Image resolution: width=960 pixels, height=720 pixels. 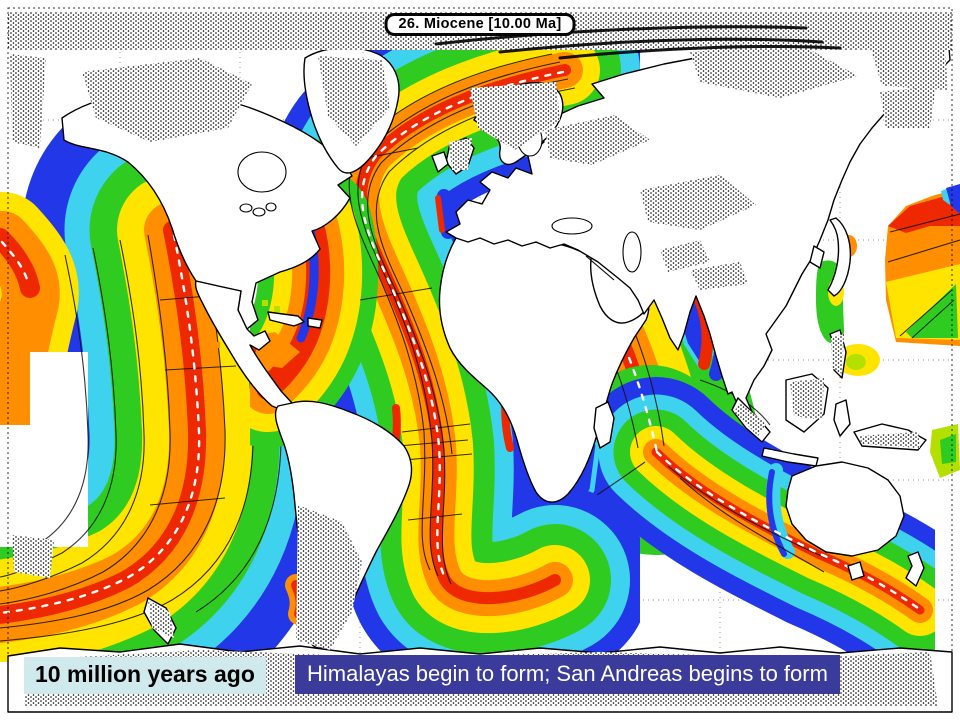 What do you see at coordinates (262, 172) in the screenshot?
I see `hudson-bay` at bounding box center [262, 172].